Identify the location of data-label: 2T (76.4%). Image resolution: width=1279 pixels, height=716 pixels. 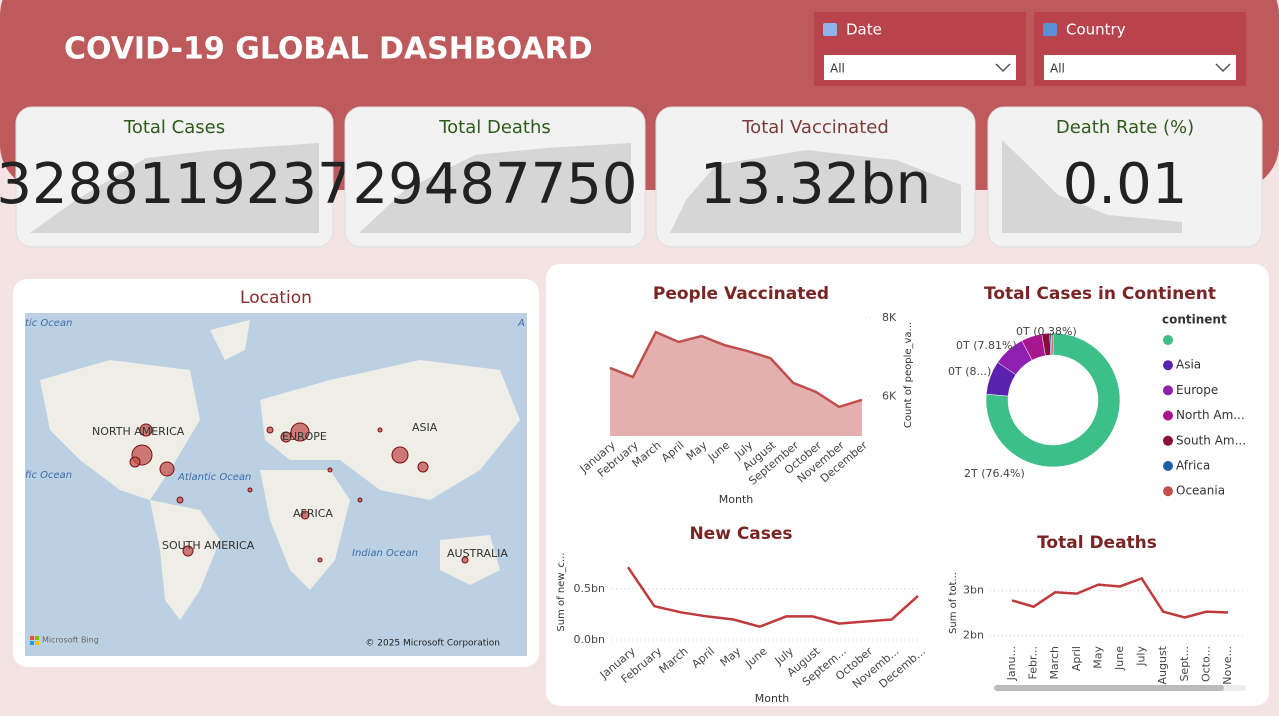
(994, 473).